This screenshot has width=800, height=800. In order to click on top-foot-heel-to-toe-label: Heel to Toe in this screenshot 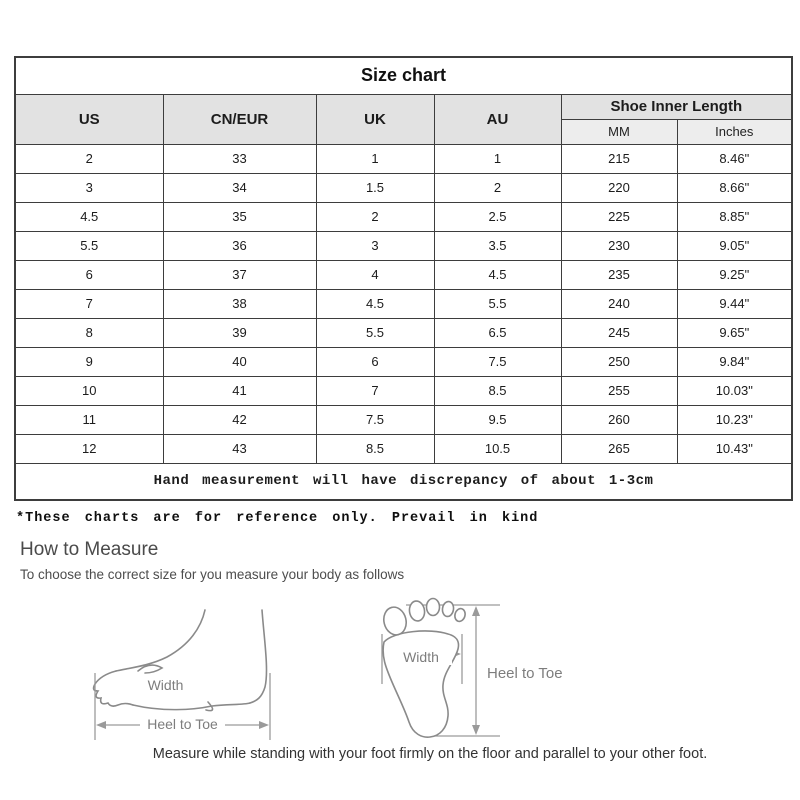, I will do `click(525, 674)`.